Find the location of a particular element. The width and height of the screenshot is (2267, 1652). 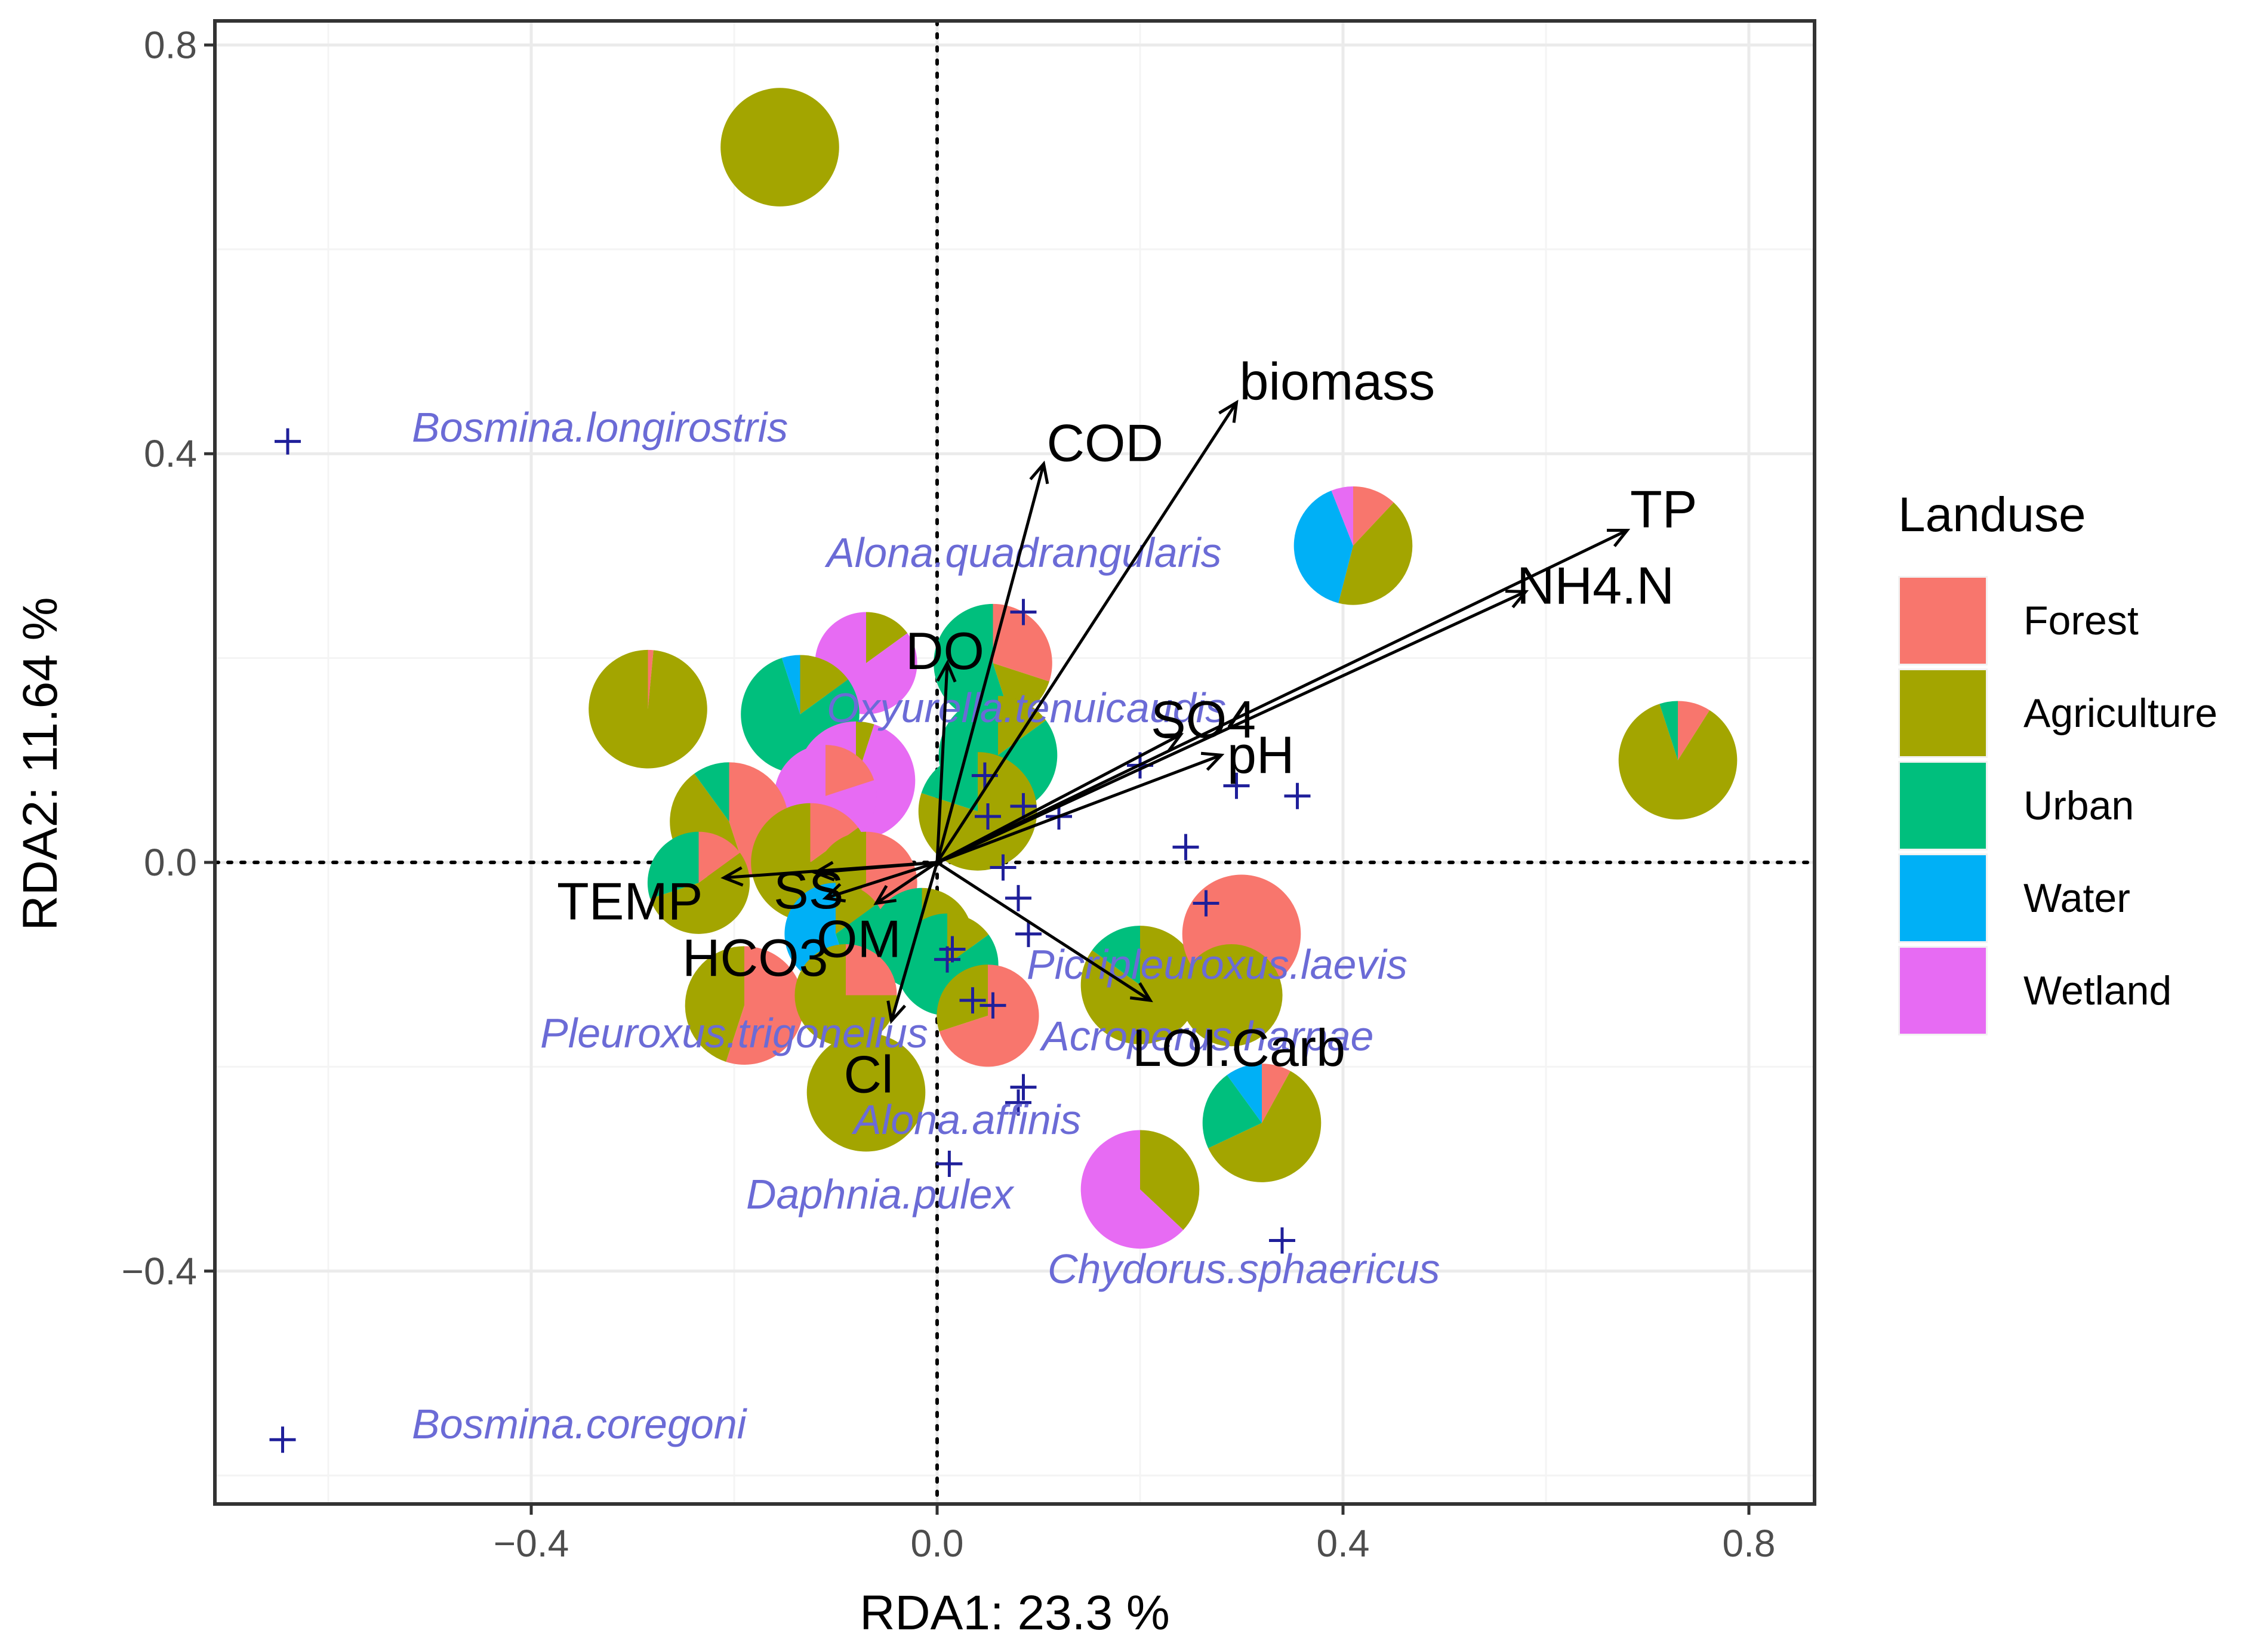

y-tick-label: −0.4 is located at coordinates (159, 1272).